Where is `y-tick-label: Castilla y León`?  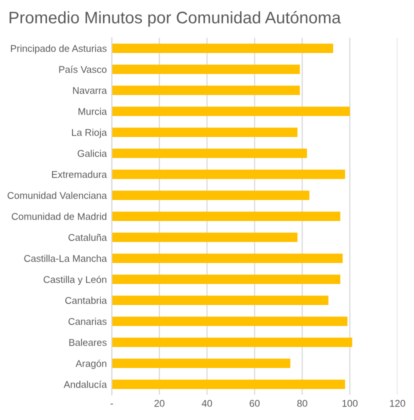
y-tick-label: Castilla y León is located at coordinates (75, 280).